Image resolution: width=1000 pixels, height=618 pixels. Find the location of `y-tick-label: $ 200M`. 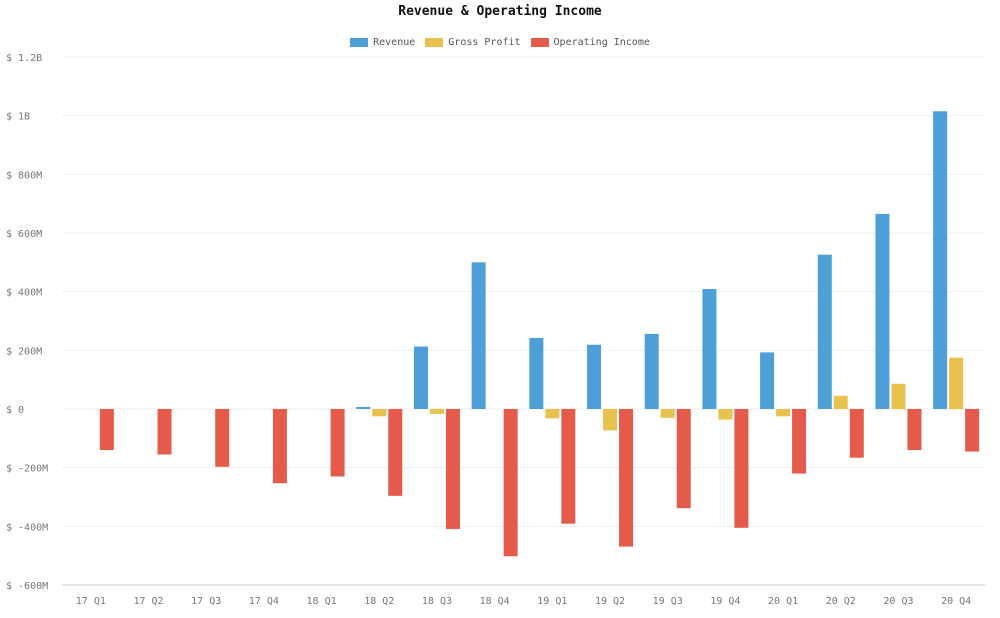

y-tick-label: $ 200M is located at coordinates (24, 351).